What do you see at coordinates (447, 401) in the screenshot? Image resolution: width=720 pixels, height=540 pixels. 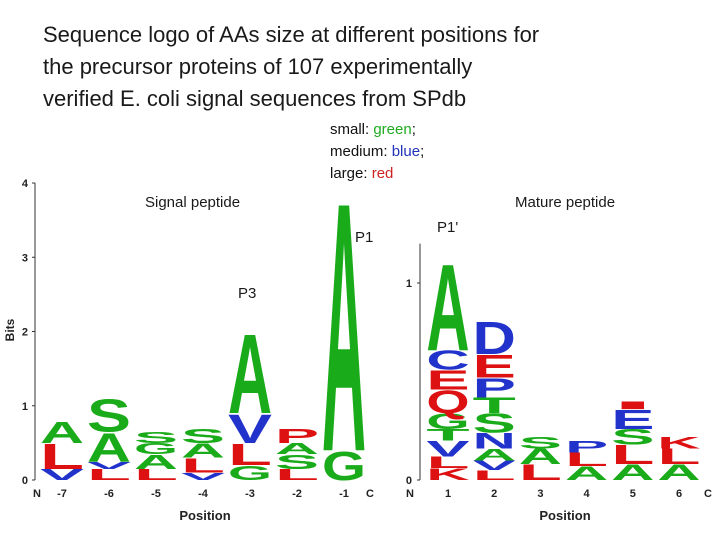 I see `logo-letter: Q` at bounding box center [447, 401].